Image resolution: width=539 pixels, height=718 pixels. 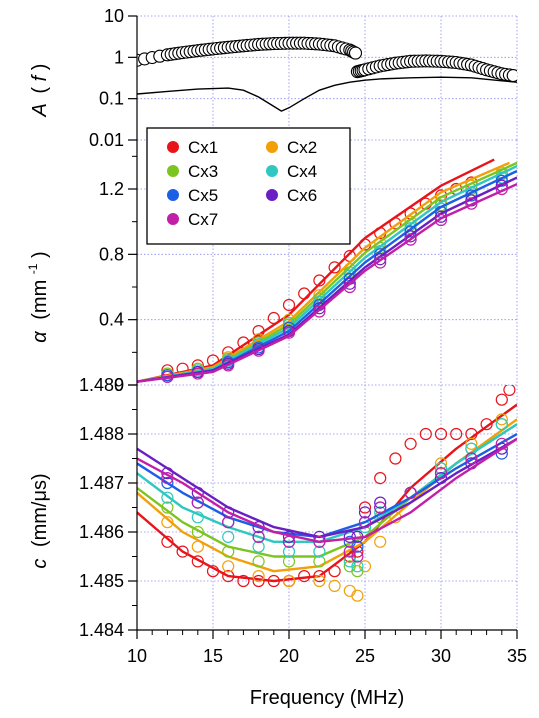 I want to click on y-tick-label: 1.488, so click(x=101, y=434).